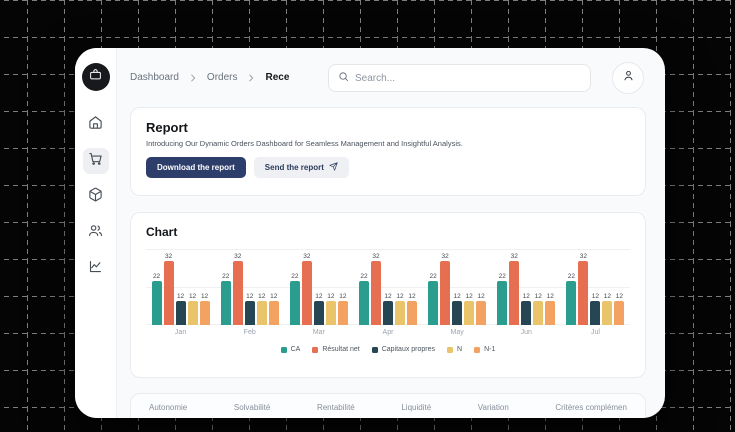 This screenshot has height=432, width=735. What do you see at coordinates (484, 349) in the screenshot?
I see `legend-item: N-1` at bounding box center [484, 349].